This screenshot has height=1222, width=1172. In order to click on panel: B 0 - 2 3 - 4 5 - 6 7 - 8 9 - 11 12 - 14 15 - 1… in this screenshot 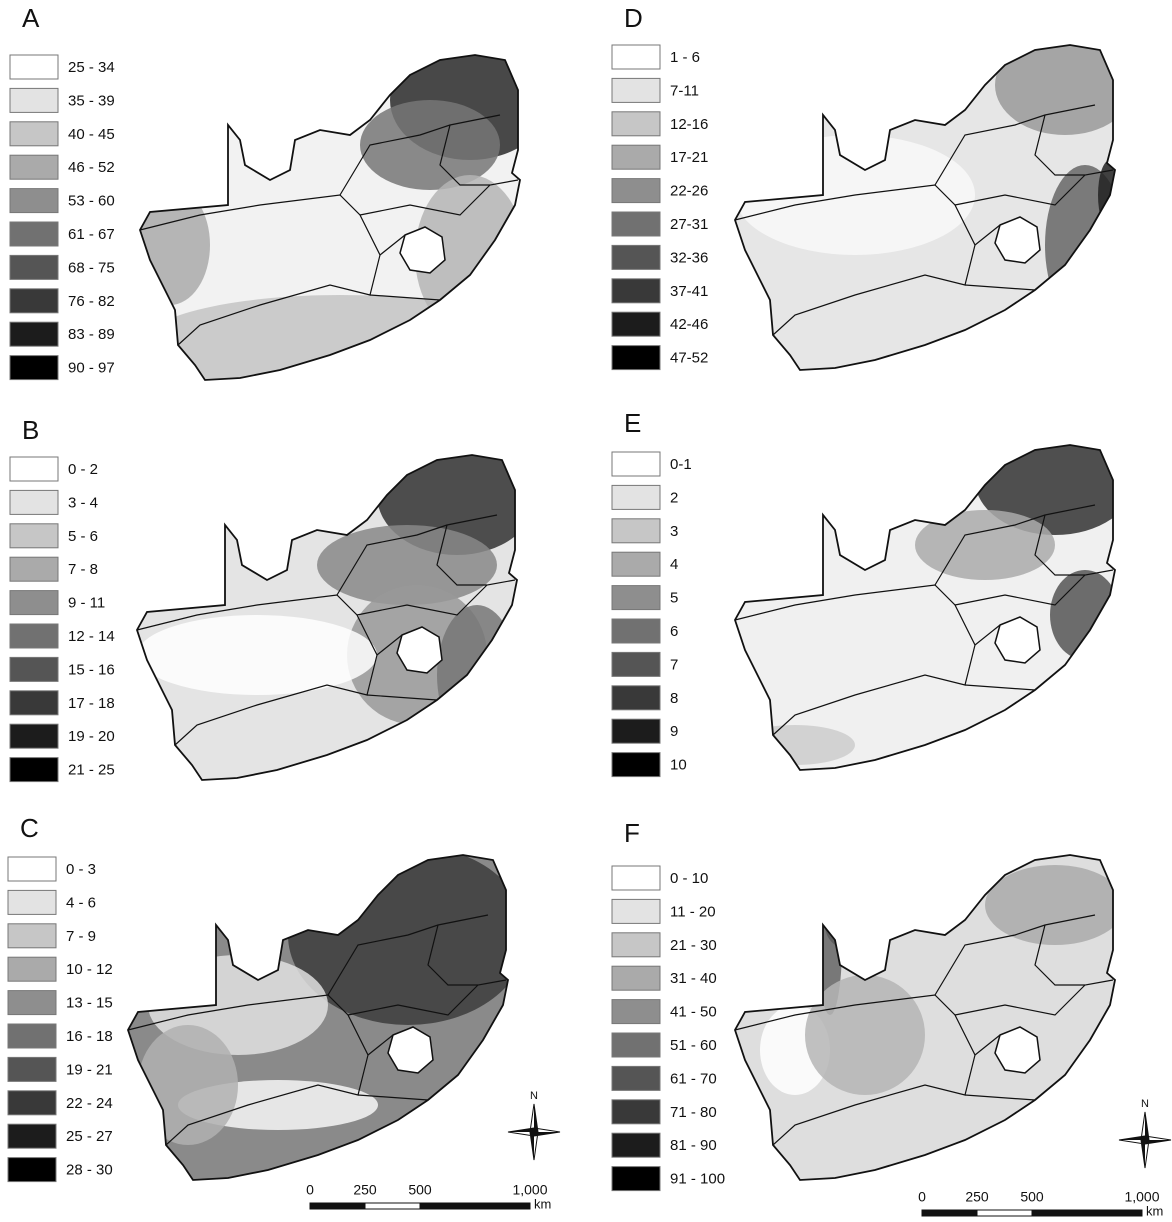, I will do `click(263, 599)`.